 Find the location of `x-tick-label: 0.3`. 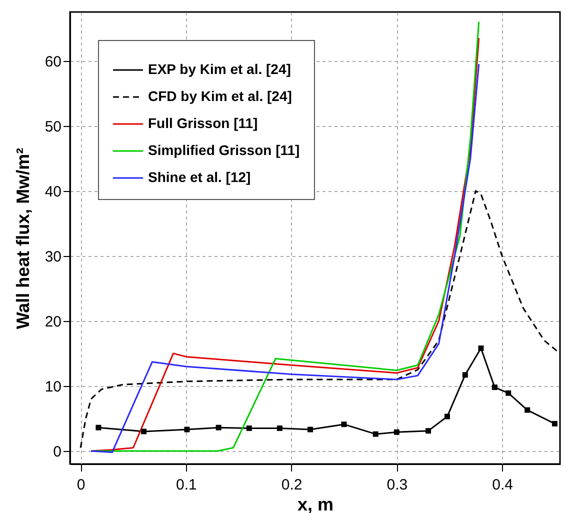

x-tick-label: 0.3 is located at coordinates (397, 485).